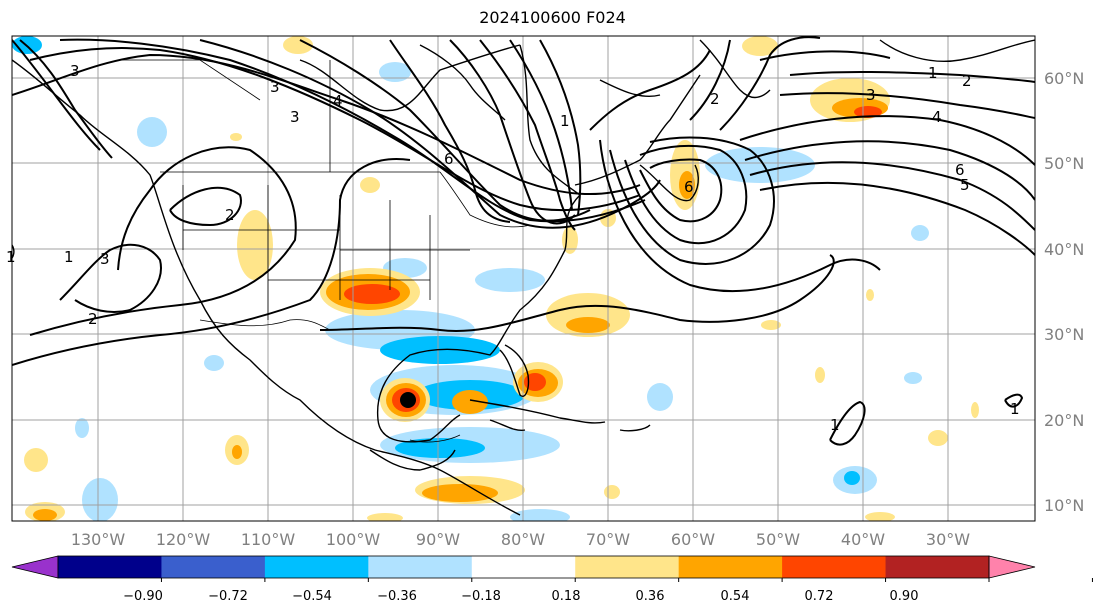 The width and height of the screenshot is (1105, 615). Describe the element at coordinates (552, 17) in the screenshot. I see `map-title: 2024100600 F024` at that location.